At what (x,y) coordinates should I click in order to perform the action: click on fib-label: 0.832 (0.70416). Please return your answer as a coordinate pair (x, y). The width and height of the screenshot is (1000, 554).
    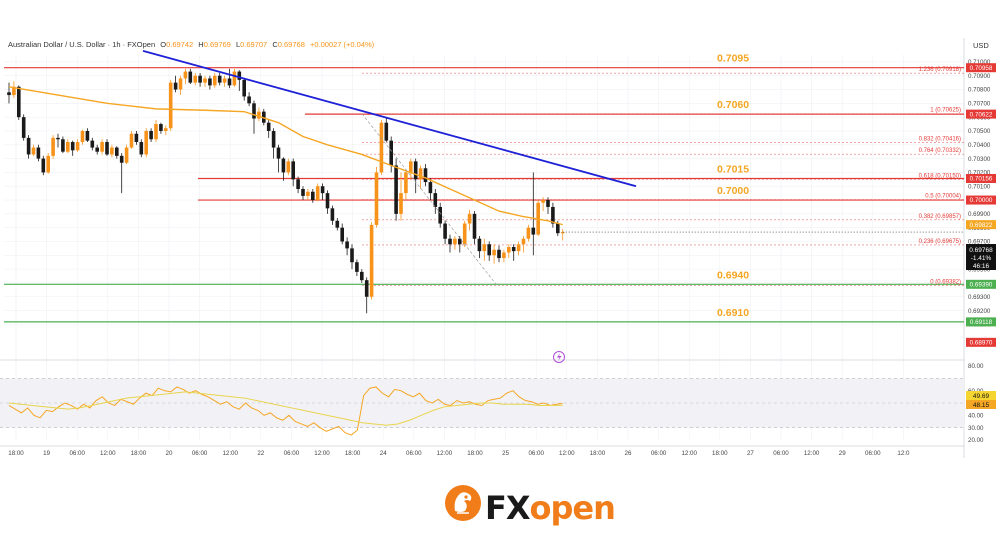
    Looking at the image, I should click on (940, 140).